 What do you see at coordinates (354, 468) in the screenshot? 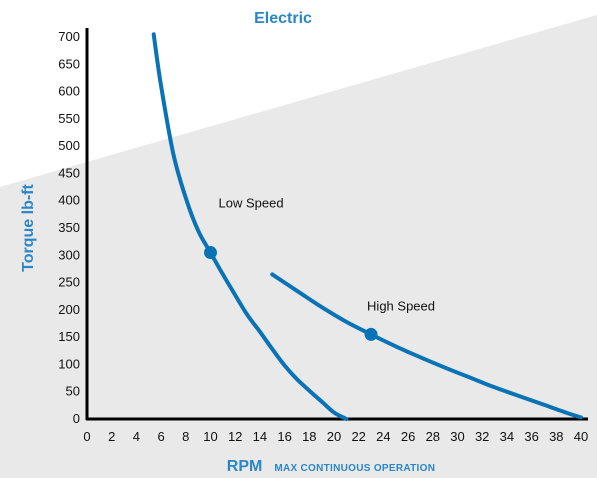
I see `x-axis-subtitle: MAX CONTINUOUS OPERATION` at bounding box center [354, 468].